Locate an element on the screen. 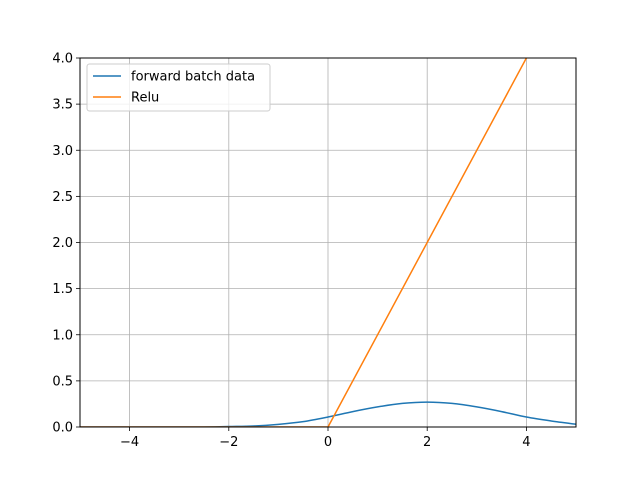 The image size is (640, 480). y-tick-label: 3.0 is located at coordinates (62, 151).